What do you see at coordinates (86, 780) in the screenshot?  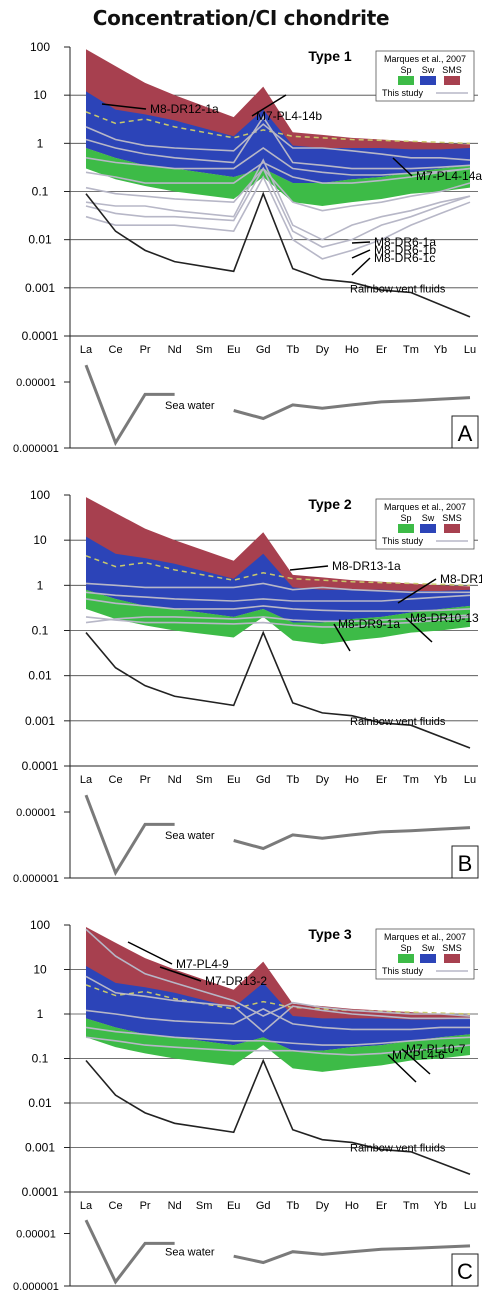 I see `x-tick-label: La` at bounding box center [86, 780].